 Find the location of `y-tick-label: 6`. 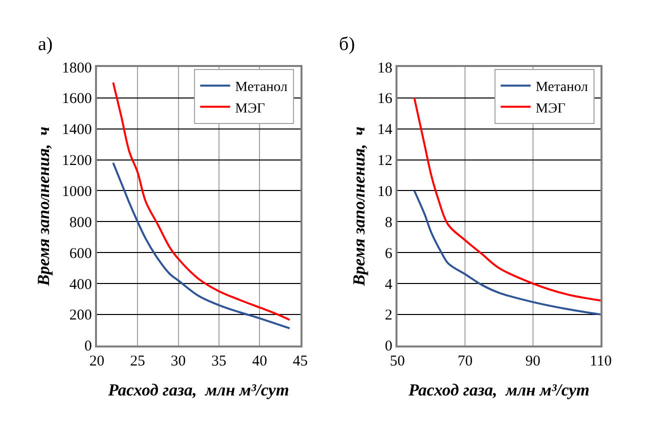

y-tick-label: 6 is located at coordinates (388, 254).